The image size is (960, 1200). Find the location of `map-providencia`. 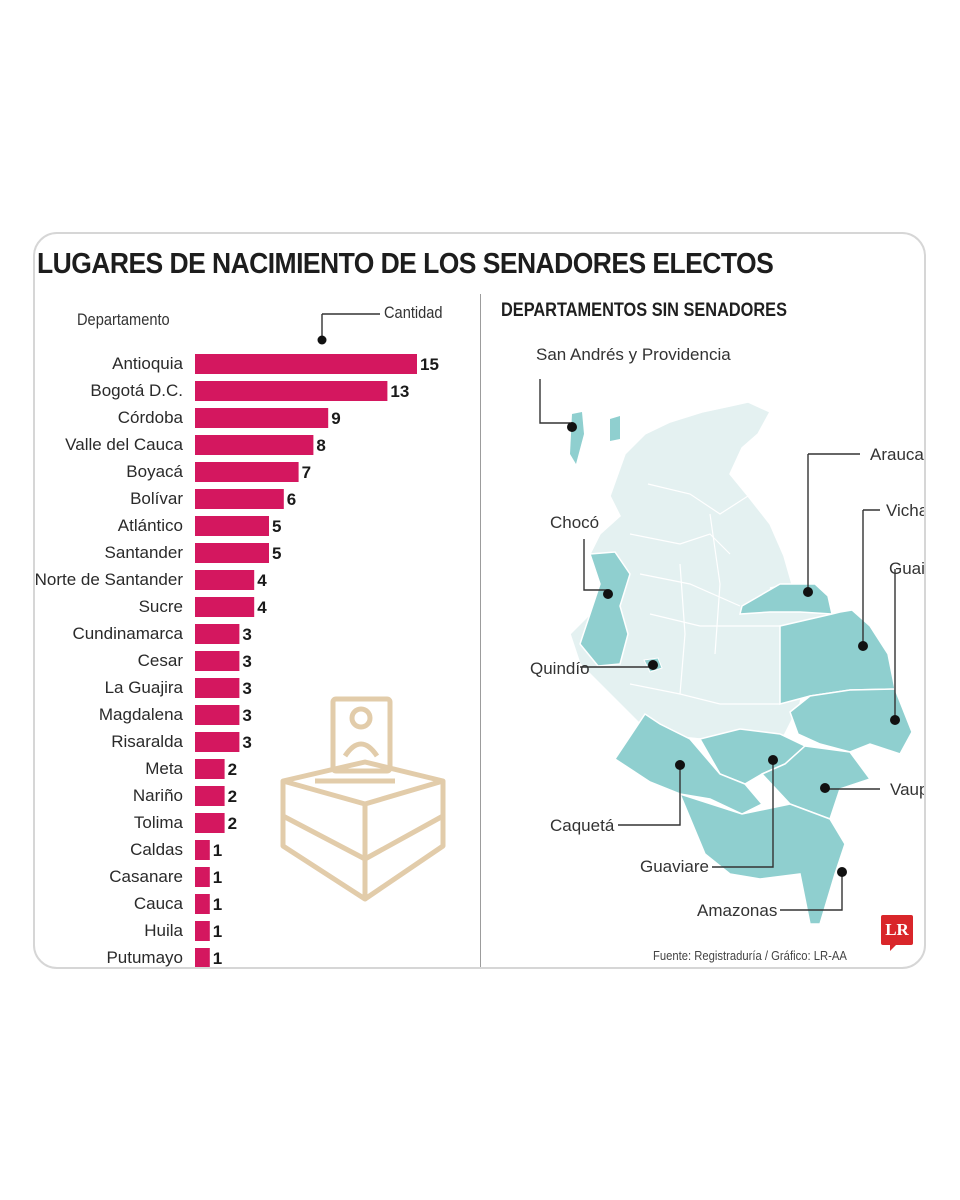

map-providencia is located at coordinates (615, 428).